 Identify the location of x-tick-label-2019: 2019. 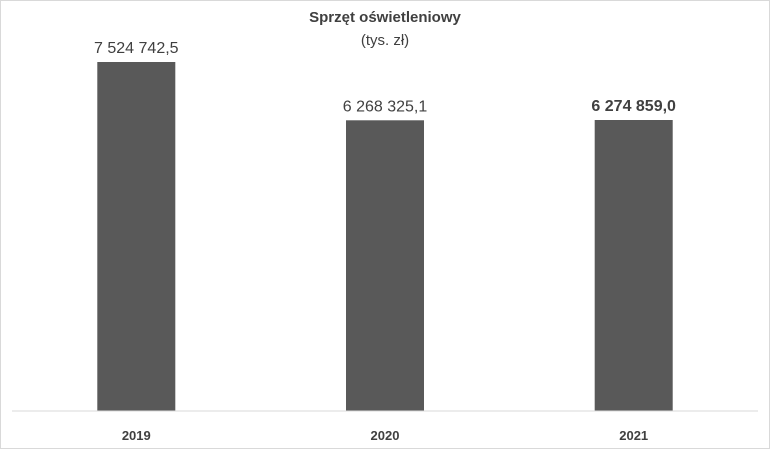
(136, 435).